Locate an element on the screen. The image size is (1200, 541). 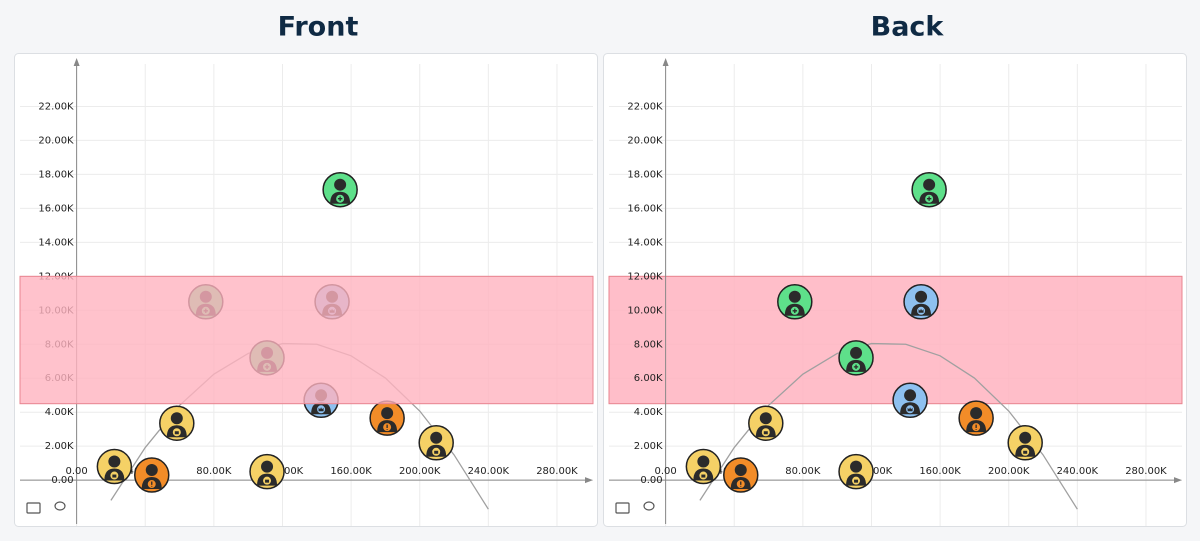
chart-title: Front is located at coordinates (318, 27).